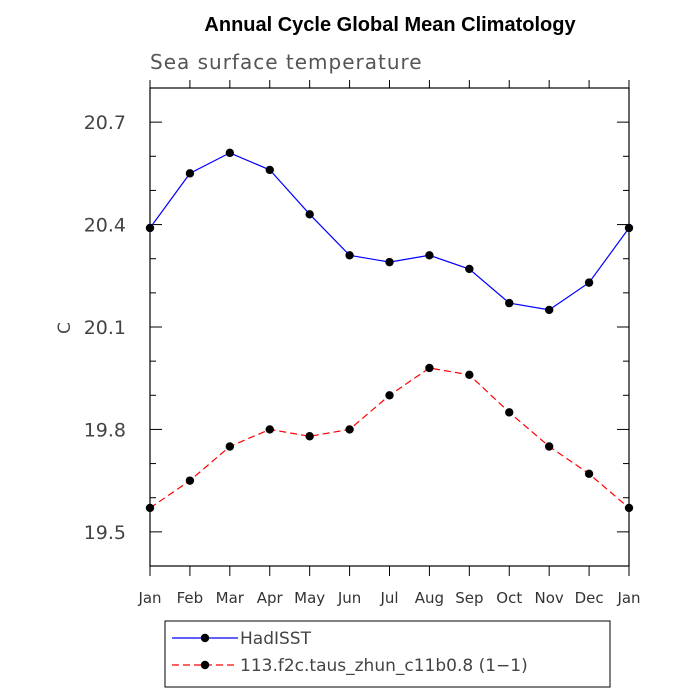 The height and width of the screenshot is (700, 700). Describe the element at coordinates (429, 598) in the screenshot. I see `x-tick-label: Aug` at that location.